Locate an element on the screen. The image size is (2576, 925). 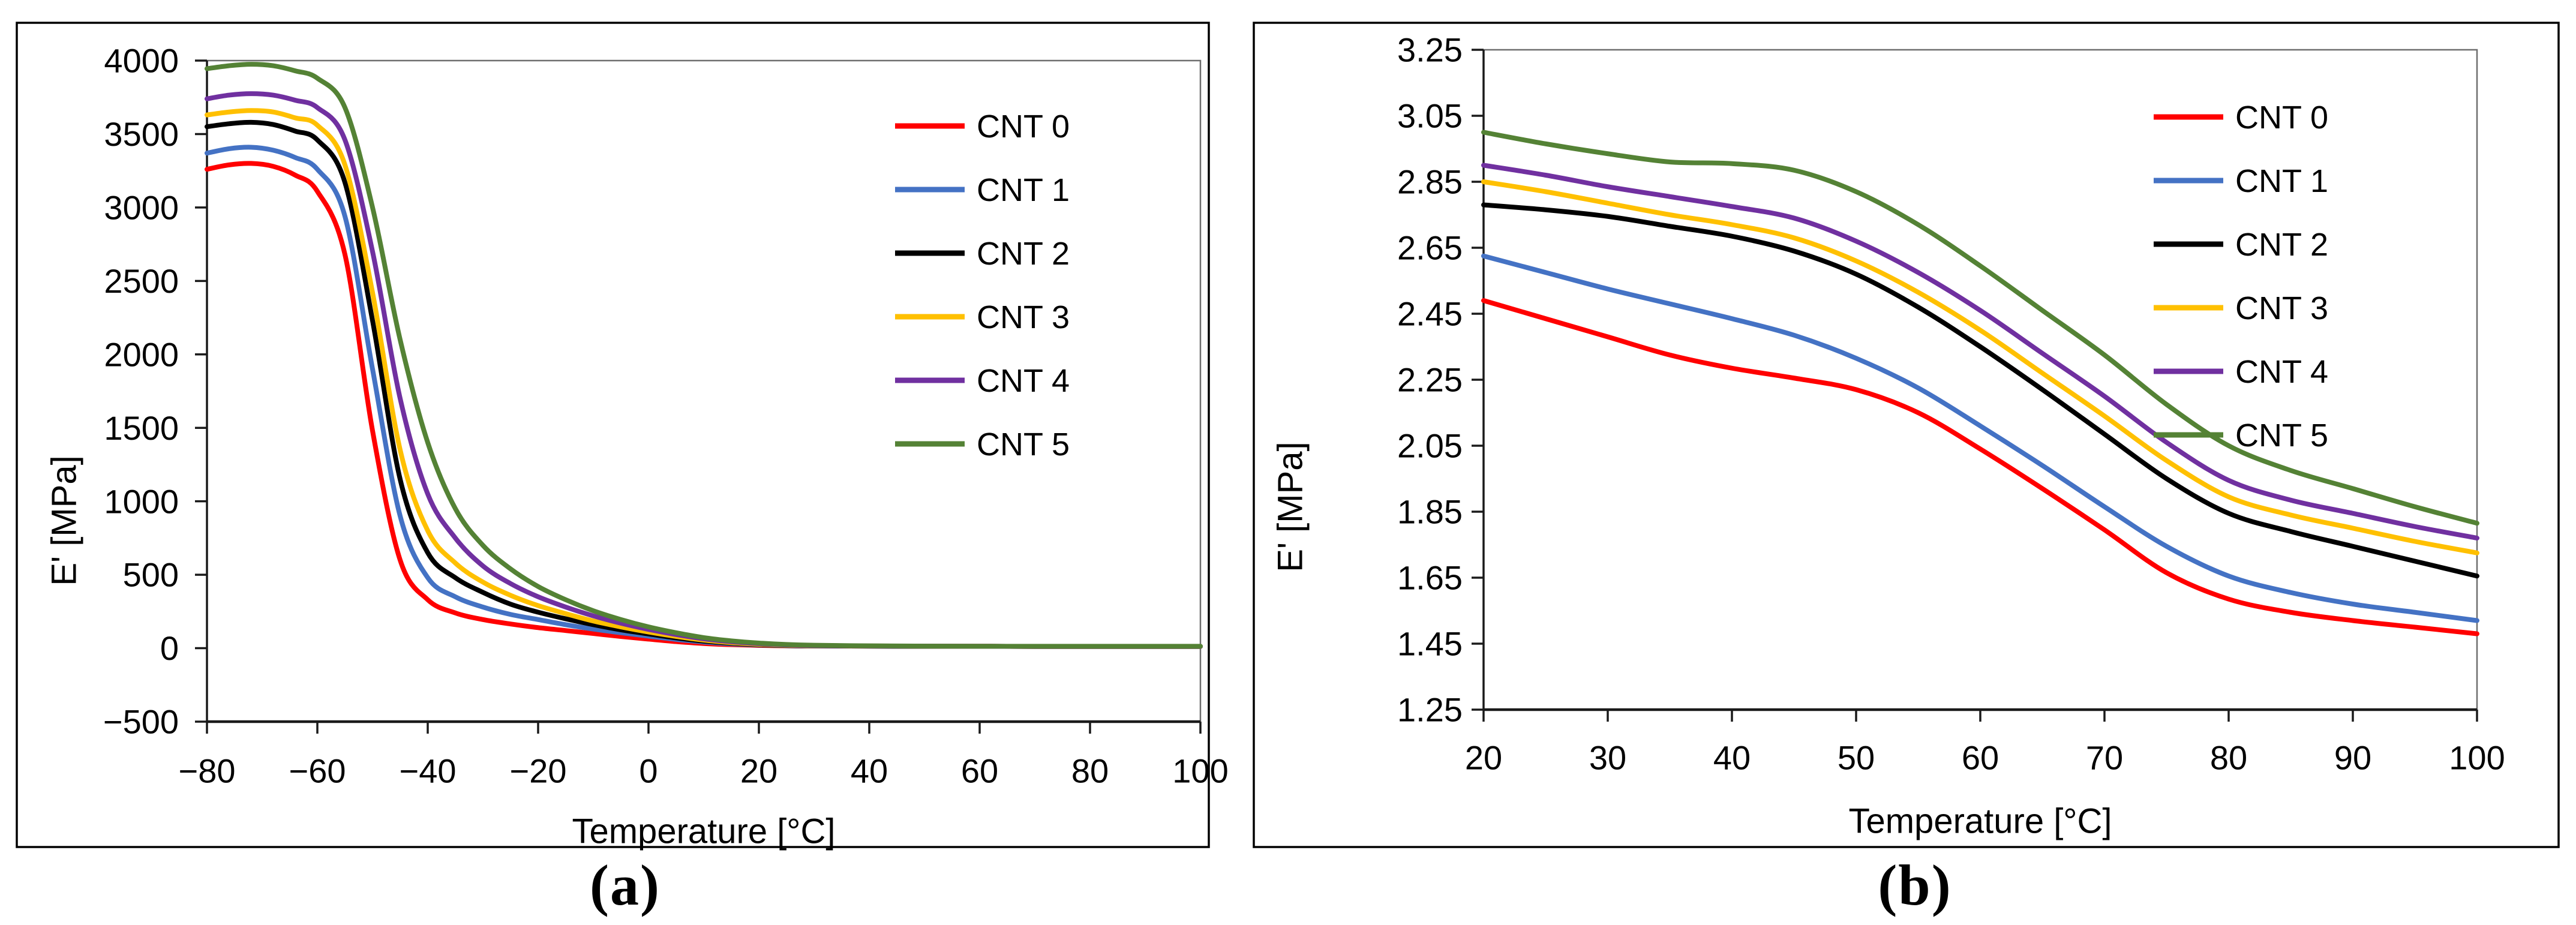
y-tick-label: 1.65 is located at coordinates (1430, 578).